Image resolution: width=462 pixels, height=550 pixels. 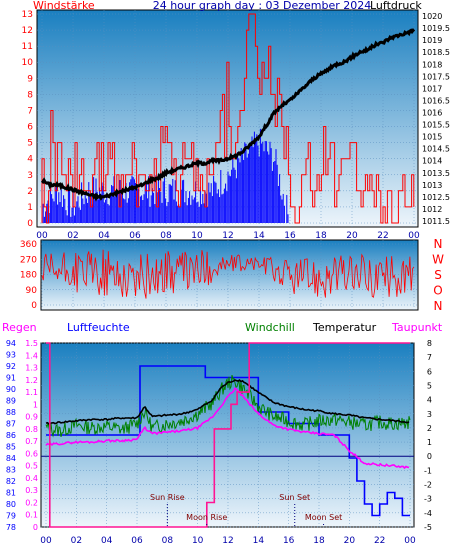 What do you see at coordinates (27, 31) in the screenshot?
I see `wind-tick-label: 12` at bounding box center [27, 31].